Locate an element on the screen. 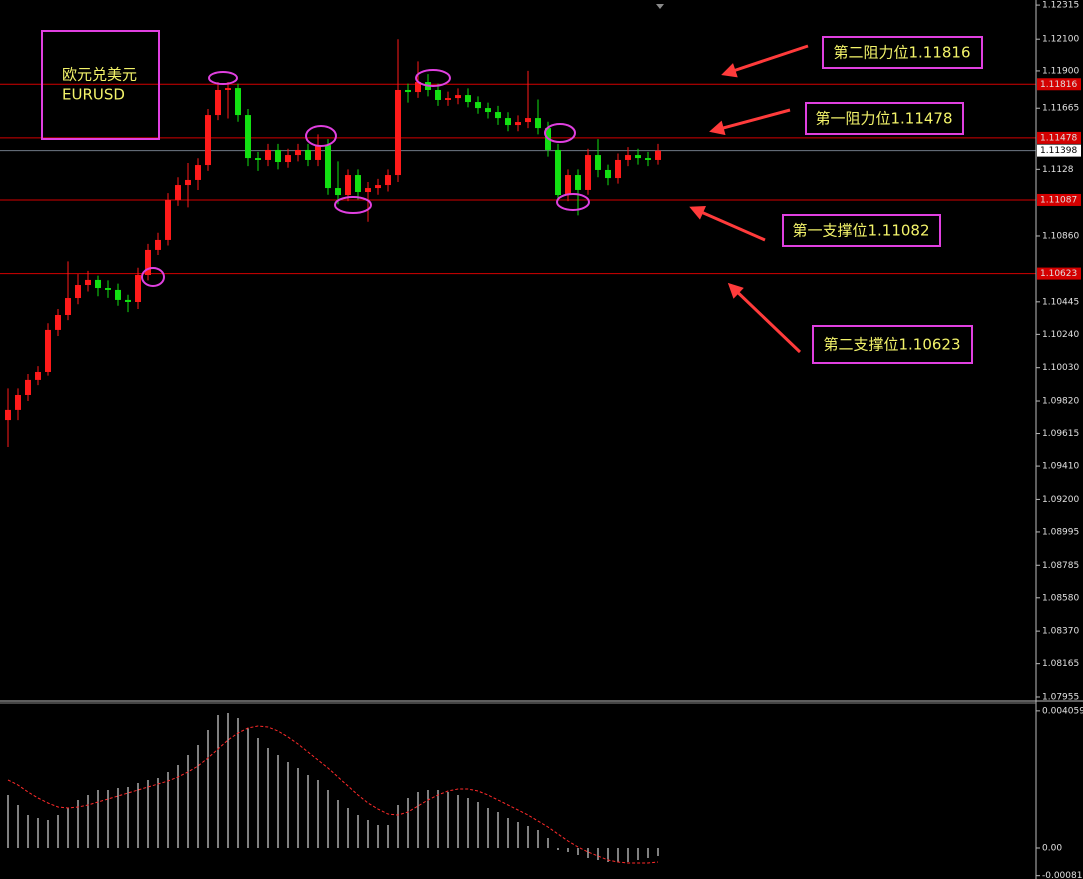 The image size is (1083, 879). y-tick-label: 1.08370 is located at coordinates (1060, 632).